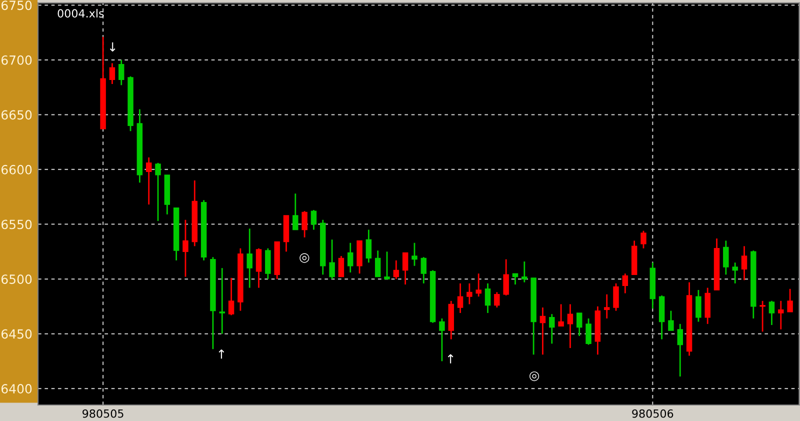 Image resolution: width=800 pixels, height=421 pixels. Describe the element at coordinates (17, 115) in the screenshot. I see `y-tick-label: 6650` at that location.